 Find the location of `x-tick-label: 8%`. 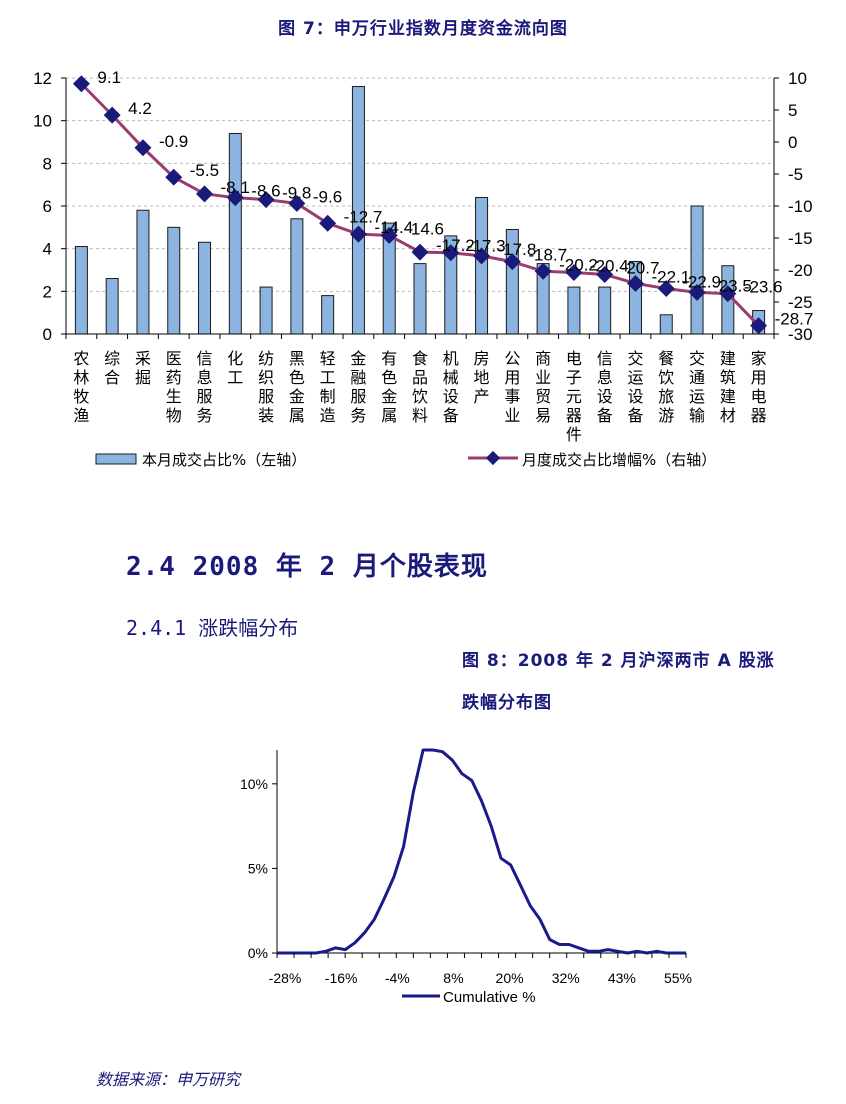

x-tick-label: 8% is located at coordinates (453, 978).